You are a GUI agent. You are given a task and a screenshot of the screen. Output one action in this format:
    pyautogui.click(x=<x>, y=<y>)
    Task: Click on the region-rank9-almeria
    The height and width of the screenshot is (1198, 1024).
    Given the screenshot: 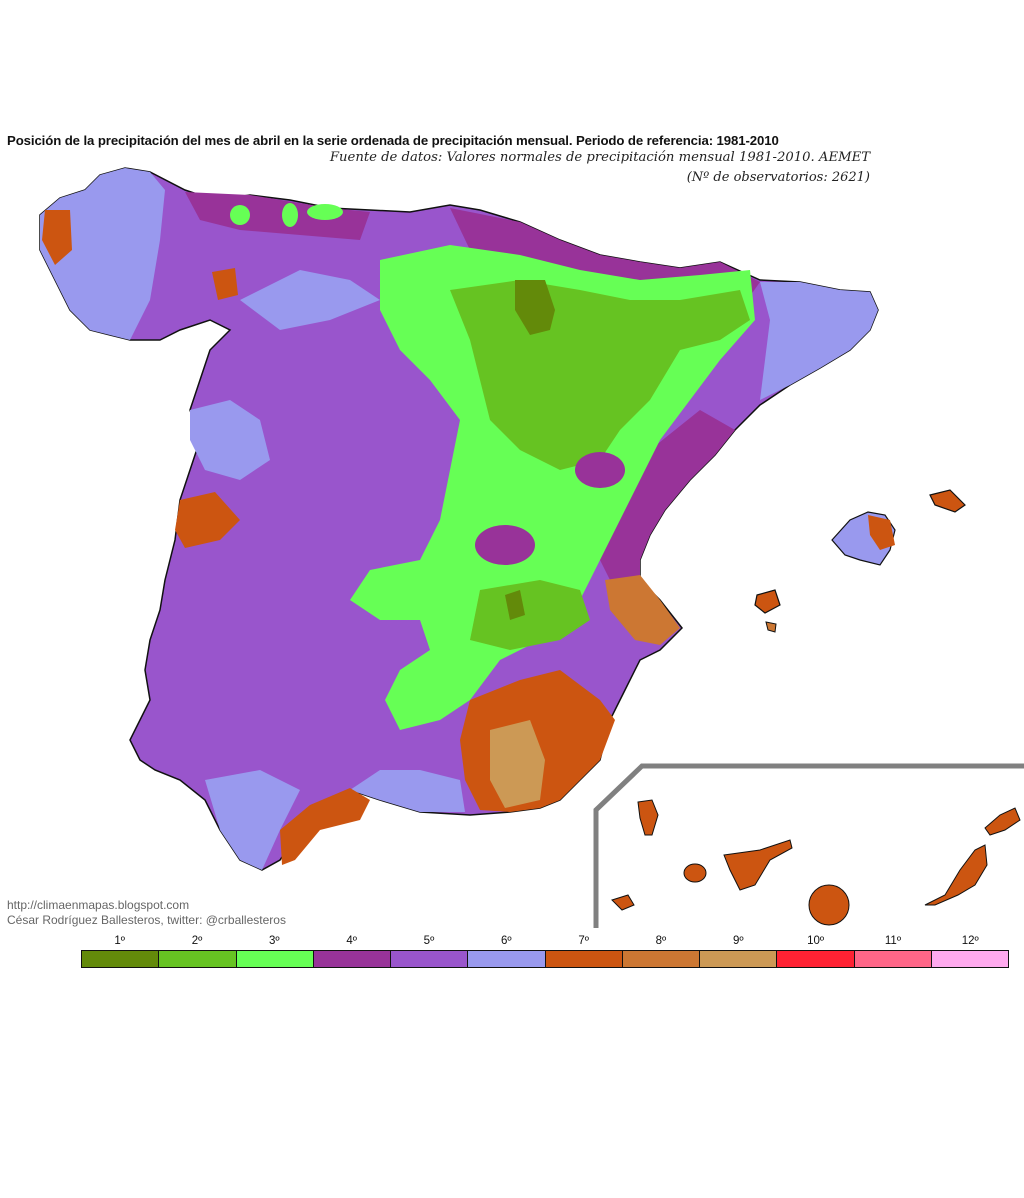 What is the action you would take?
    pyautogui.click(x=517, y=764)
    